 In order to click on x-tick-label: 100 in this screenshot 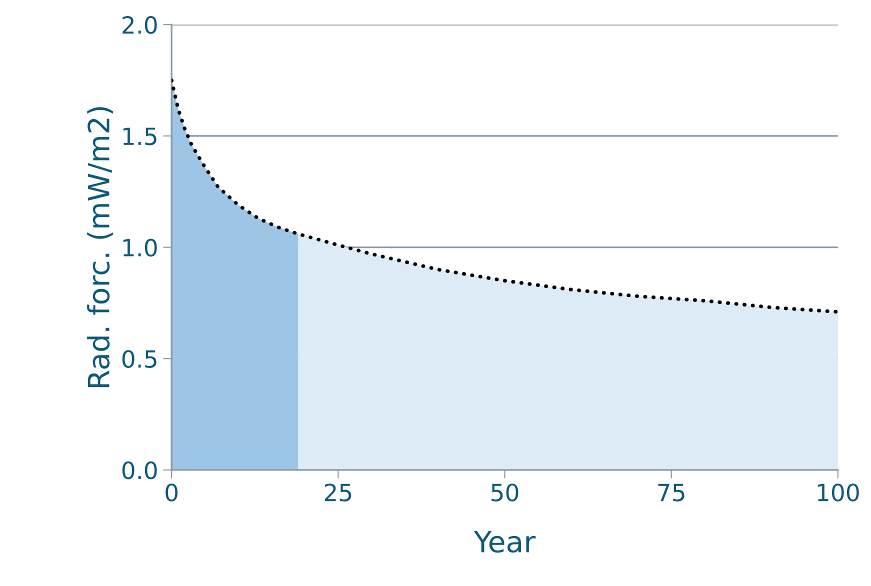, I will do `click(838, 493)`.